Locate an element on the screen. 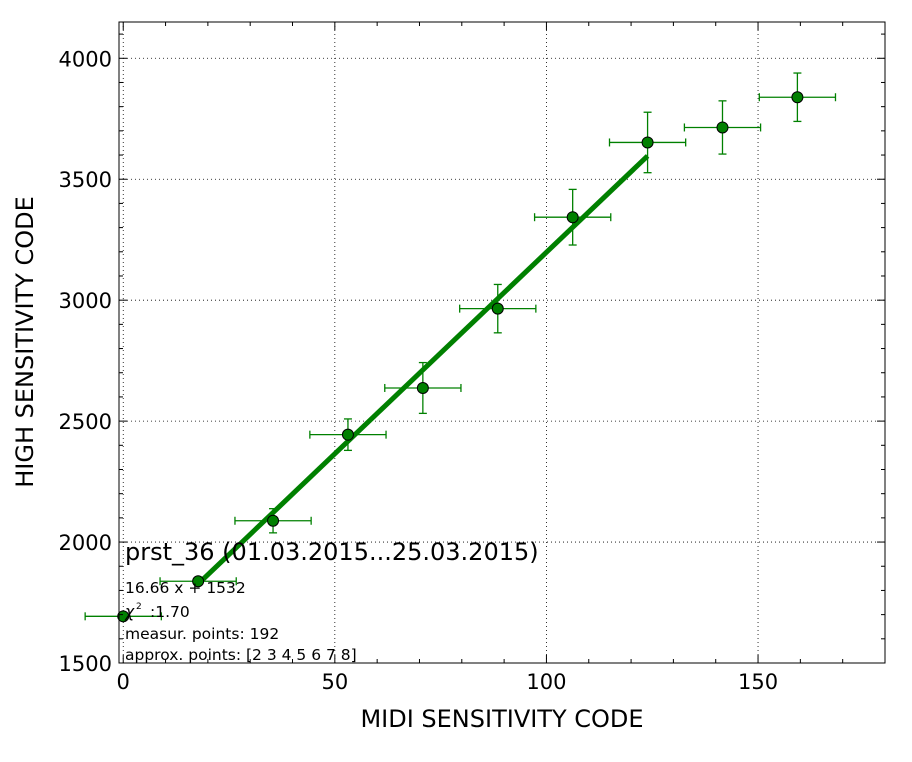  annotation-title: prst_36 (01.03.2015...25.03.2015) is located at coordinates (332, 552).